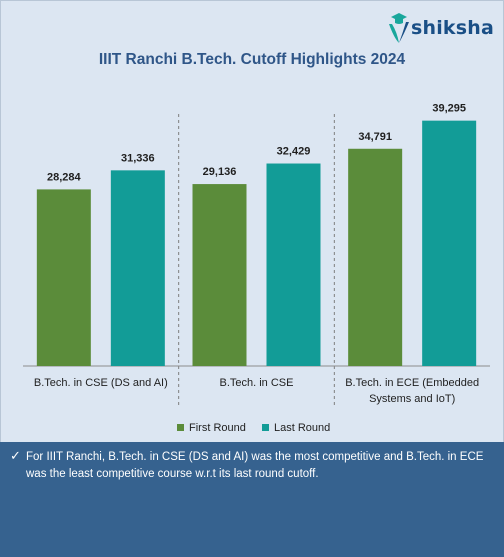 The image size is (504, 557). I want to click on category-label: B.Tech. in ECE (Embedded, so click(412, 383).